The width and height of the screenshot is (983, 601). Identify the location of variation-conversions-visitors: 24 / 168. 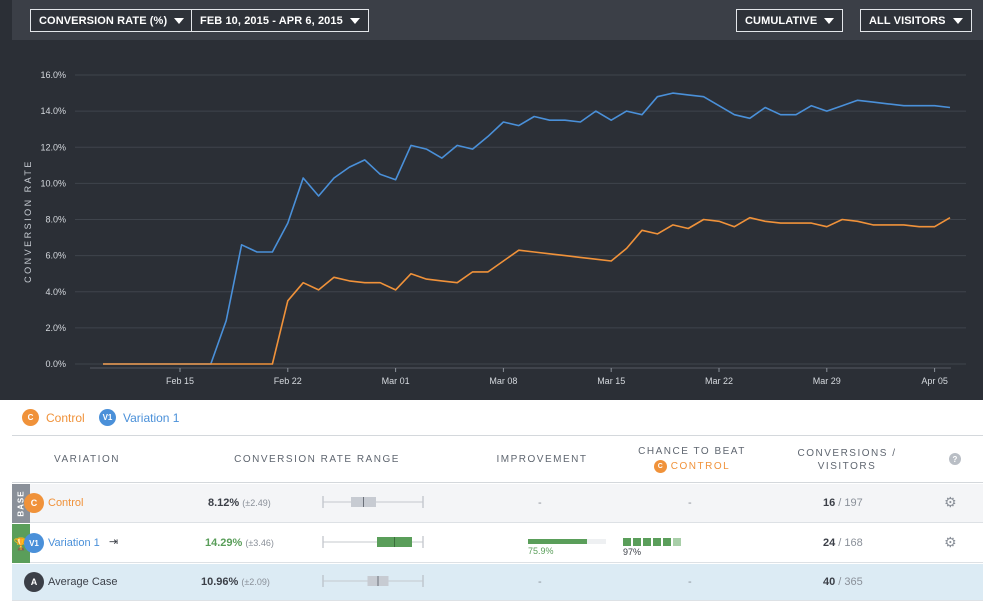
(843, 543).